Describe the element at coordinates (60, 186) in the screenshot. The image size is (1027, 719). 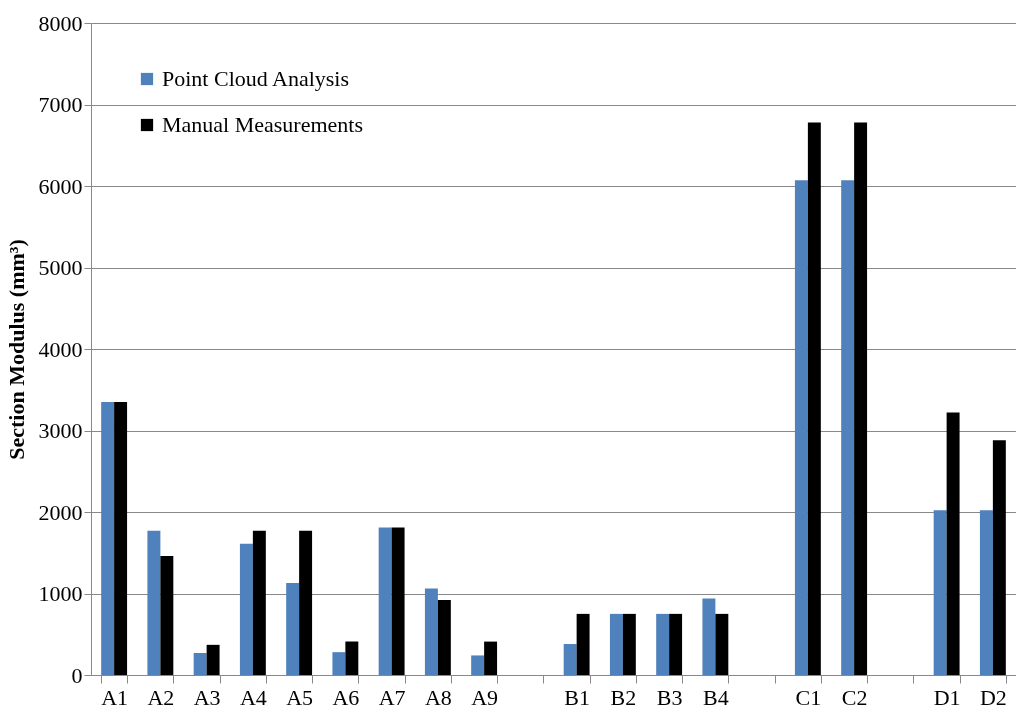
I see `y-tick-label: 6000` at that location.